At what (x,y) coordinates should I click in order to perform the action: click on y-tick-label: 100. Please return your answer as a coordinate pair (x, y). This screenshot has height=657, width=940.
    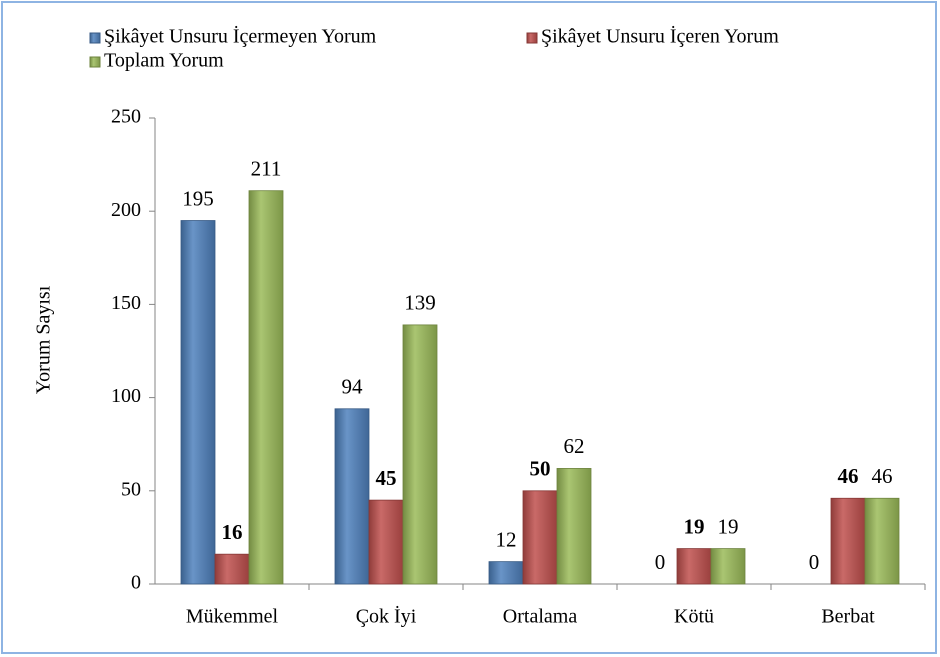
    Looking at the image, I should click on (126, 396).